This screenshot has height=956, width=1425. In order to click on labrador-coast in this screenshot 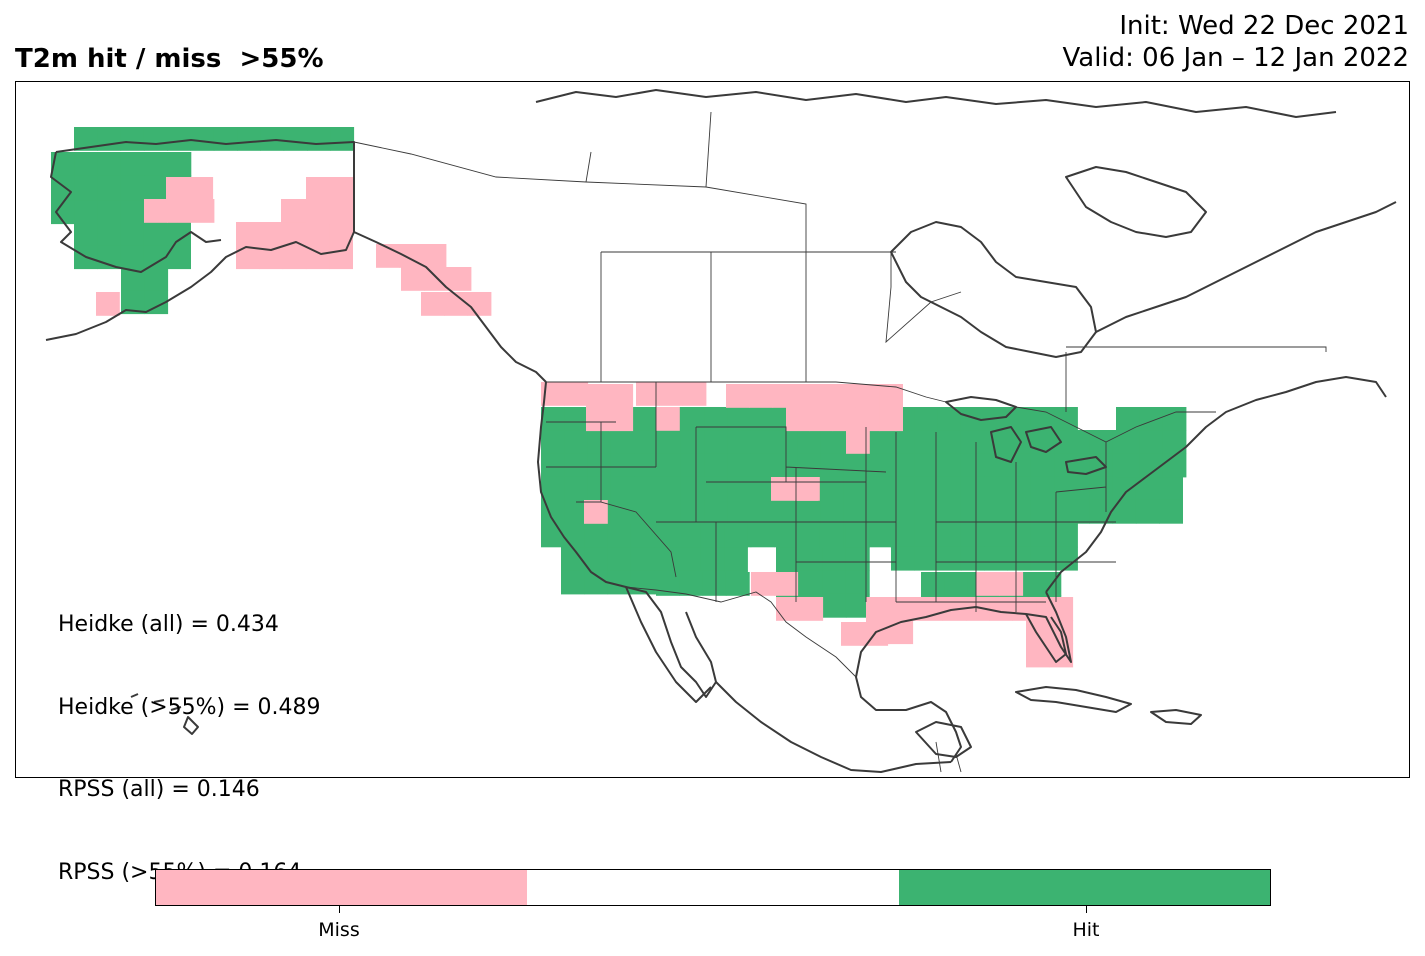, I will do `click(1246, 267)`.